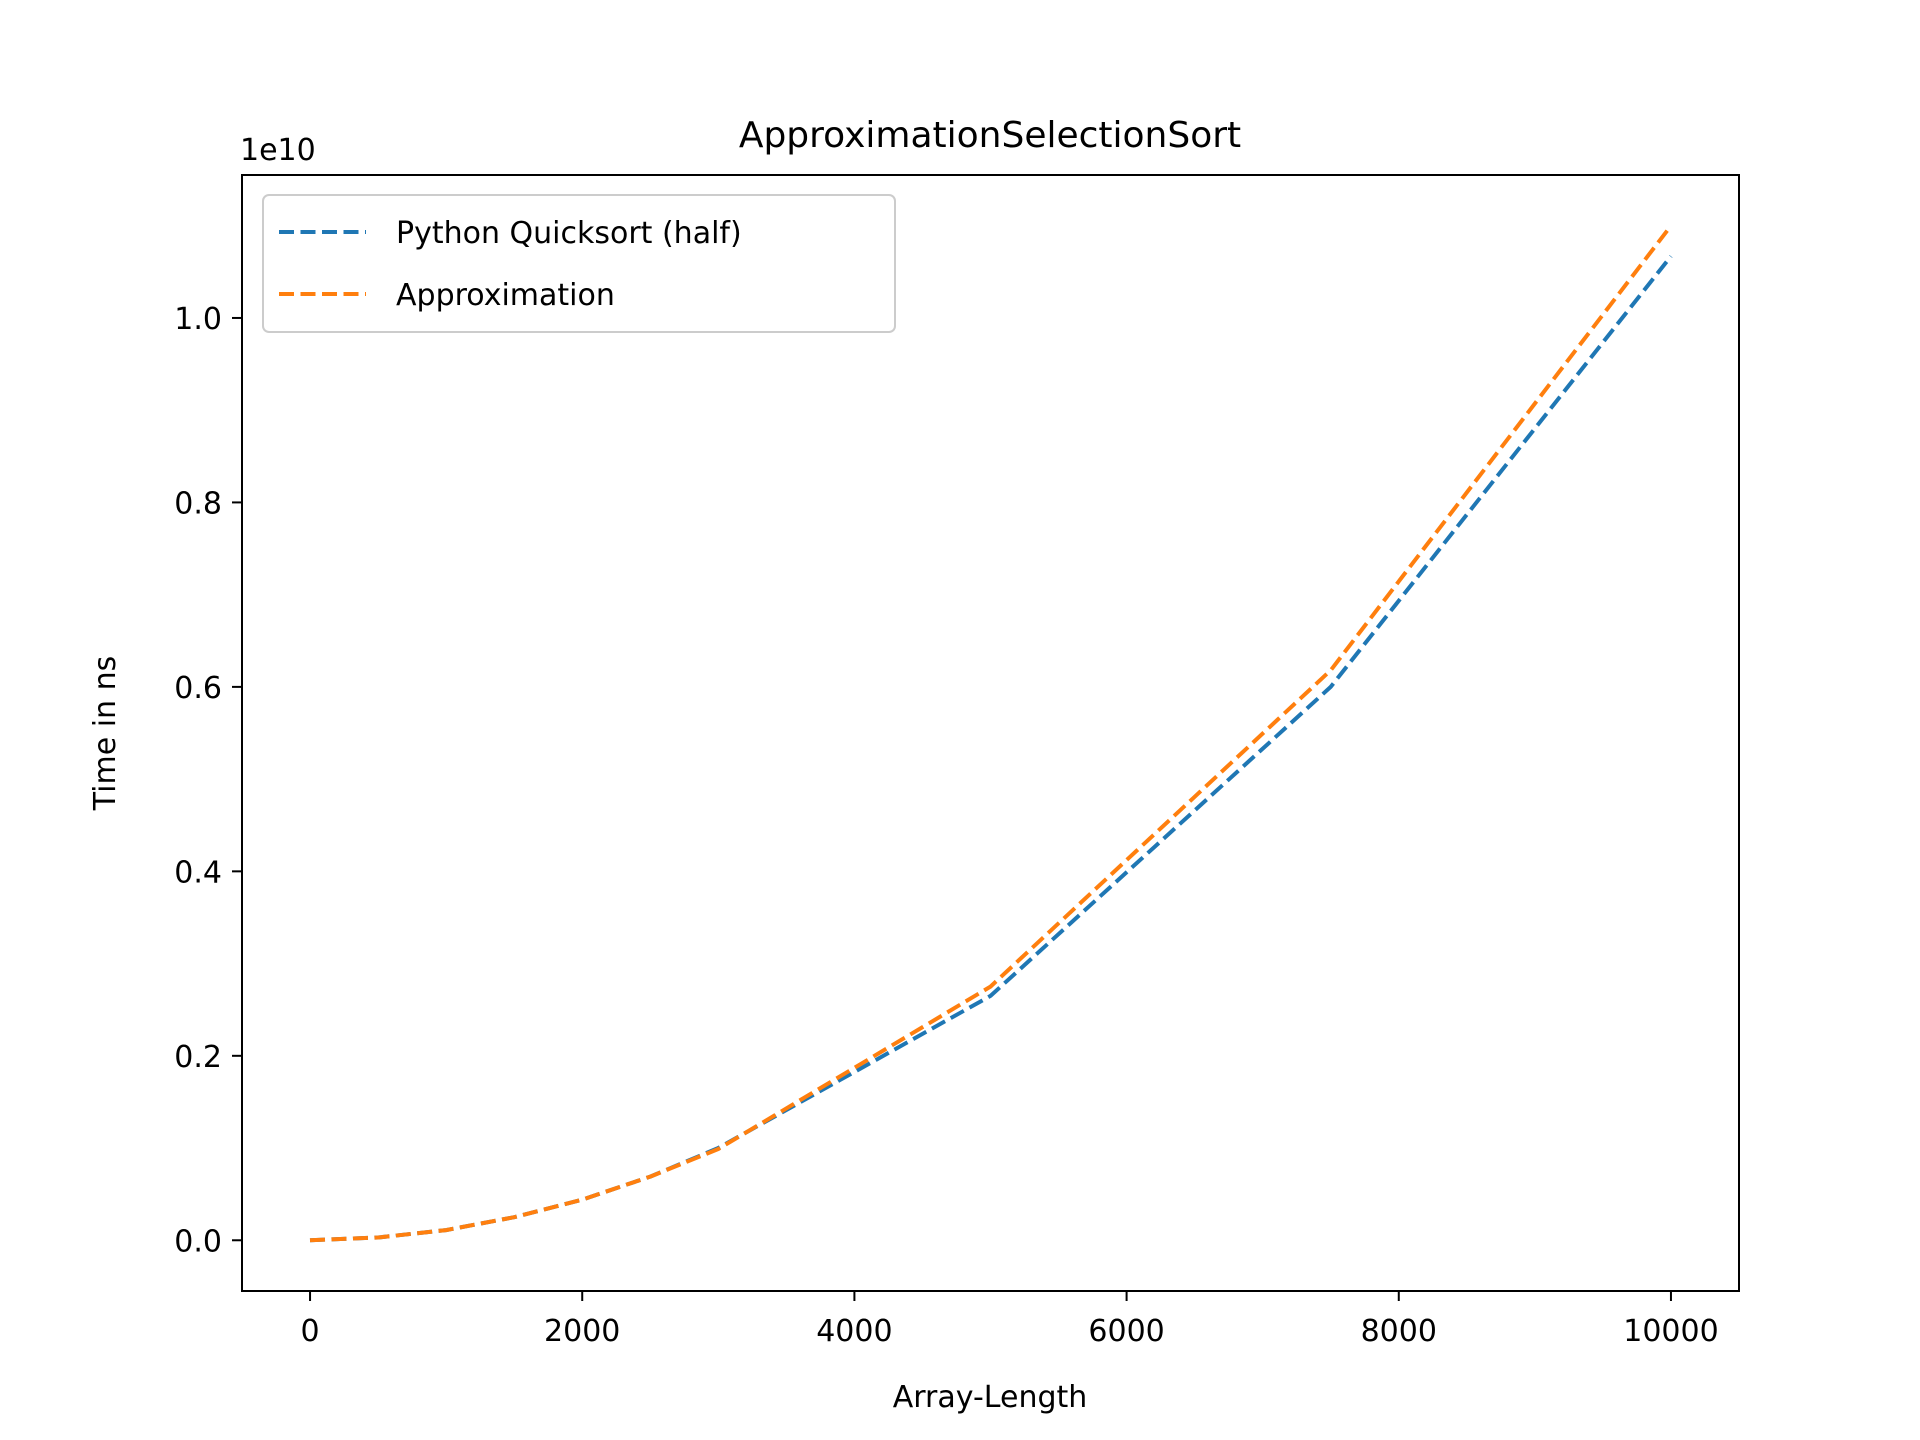 The height and width of the screenshot is (1440, 1920). Describe the element at coordinates (198, 688) in the screenshot. I see `y-tick-label: 0.6` at that location.